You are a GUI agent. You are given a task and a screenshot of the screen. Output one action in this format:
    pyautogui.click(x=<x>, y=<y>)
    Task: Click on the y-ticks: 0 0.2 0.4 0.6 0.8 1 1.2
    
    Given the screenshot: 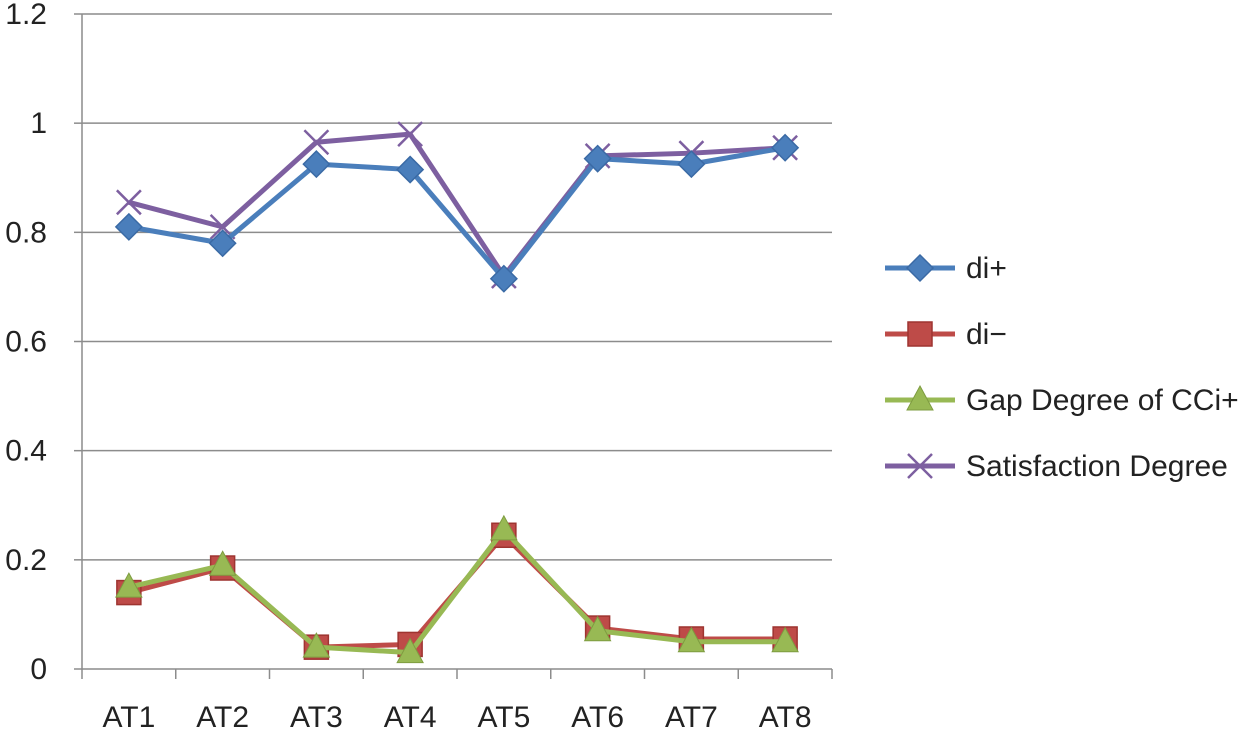 What is the action you would take?
    pyautogui.click(x=43, y=343)
    